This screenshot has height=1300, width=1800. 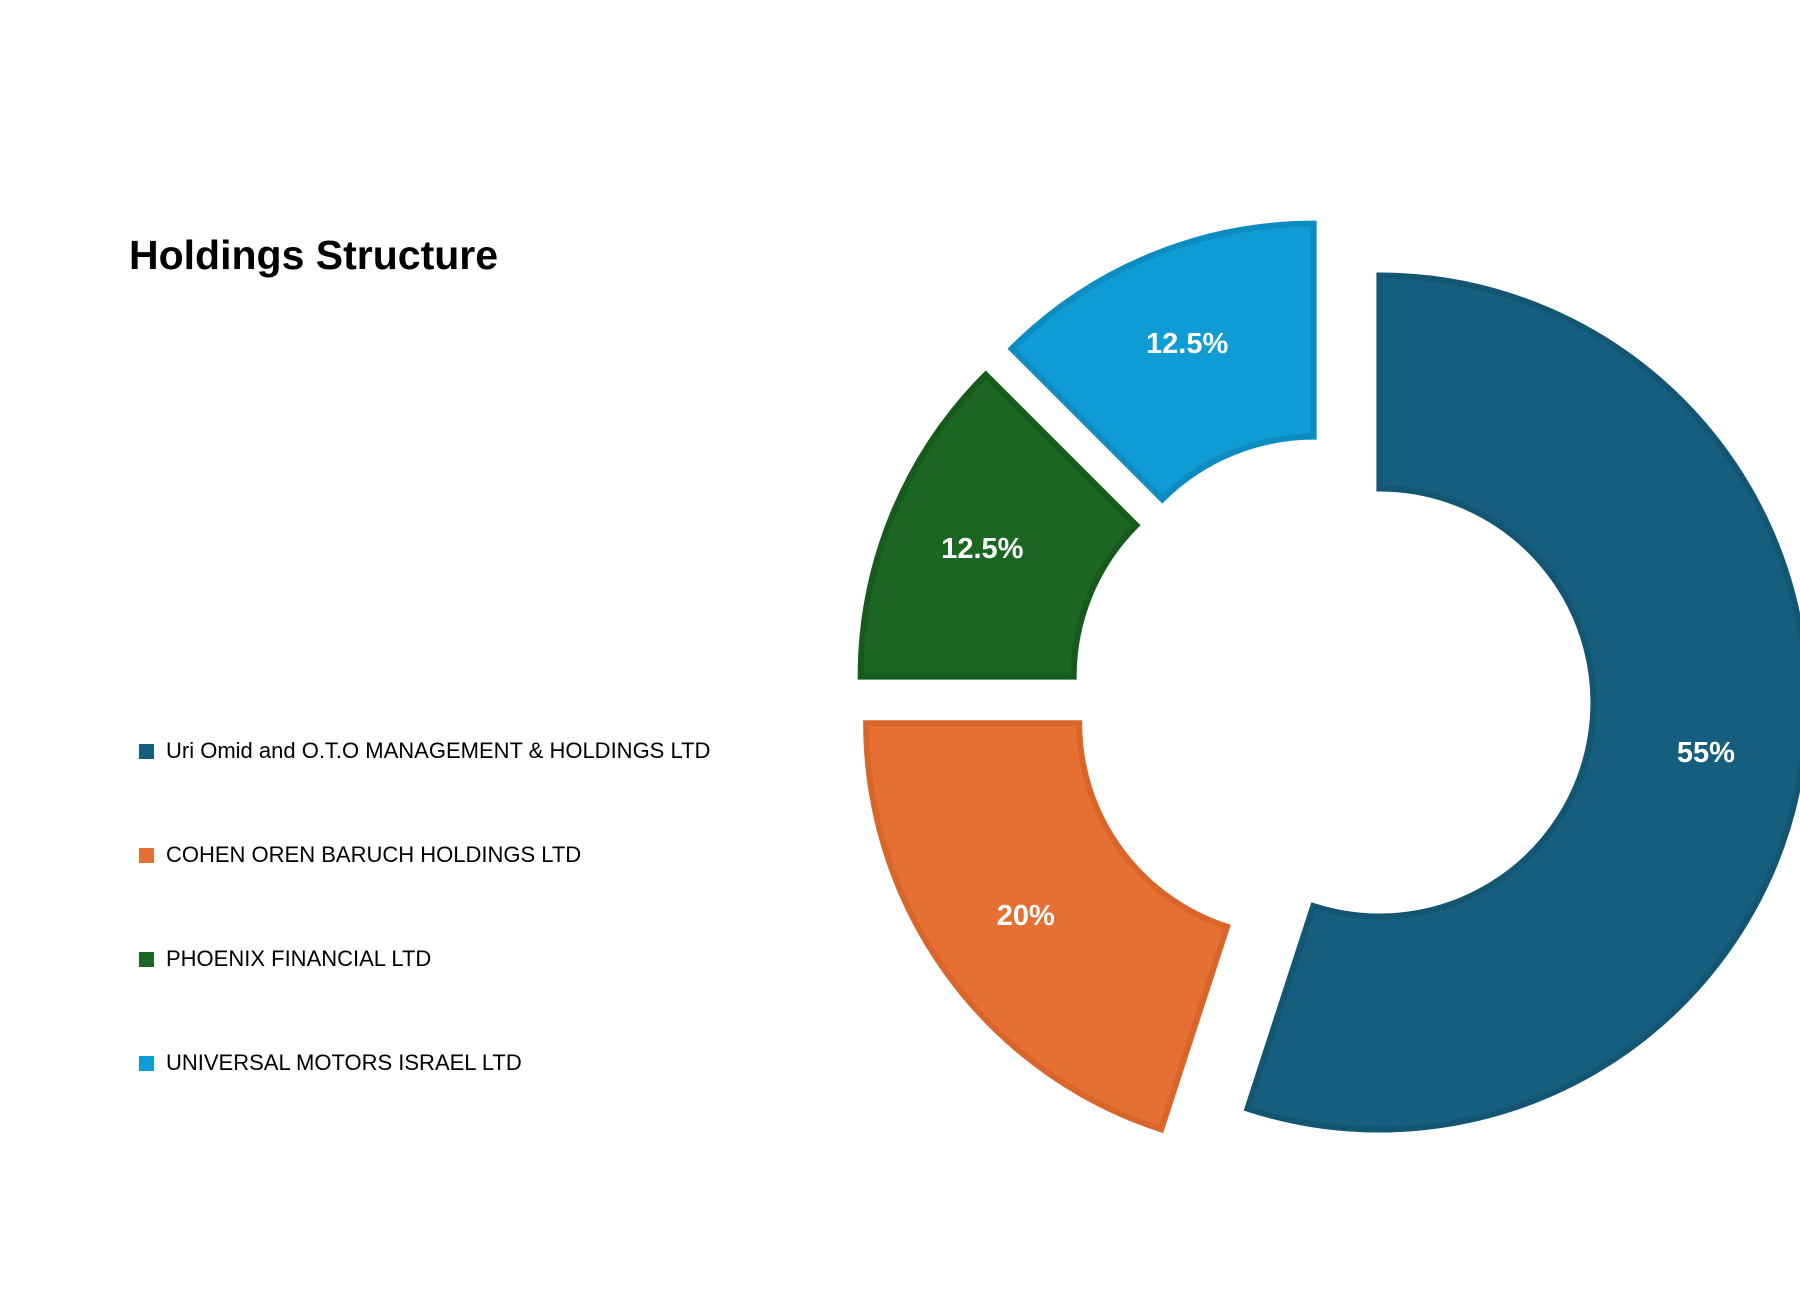 What do you see at coordinates (424, 1102) in the screenshot?
I see `legend-item: UNIVERSAL MOTORS ISRAEL LTD` at bounding box center [424, 1102].